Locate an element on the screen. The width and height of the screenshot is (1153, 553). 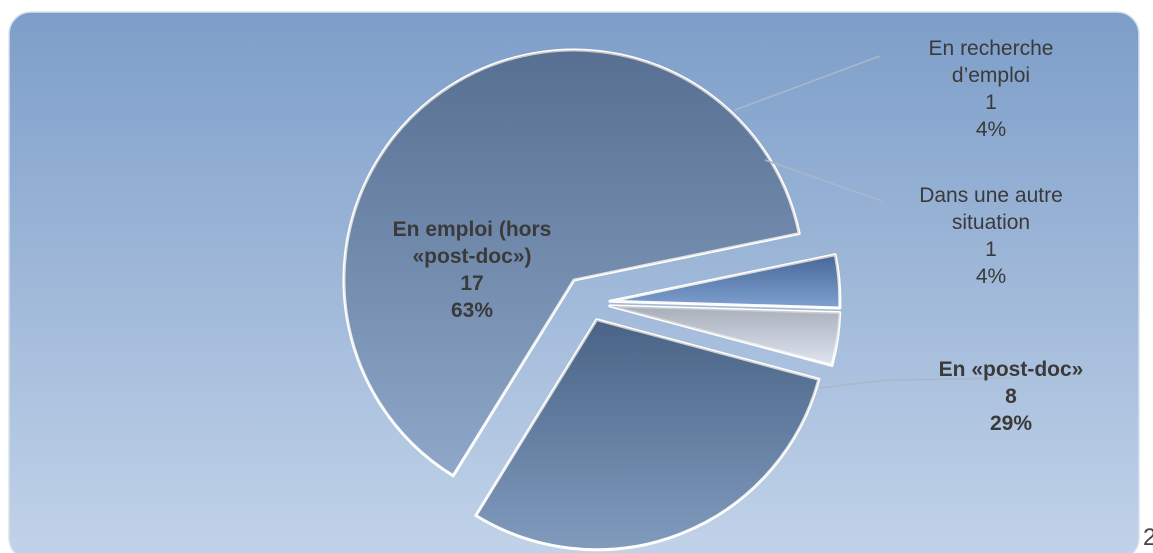
page-number: 2 is located at coordinates (1148, 537).